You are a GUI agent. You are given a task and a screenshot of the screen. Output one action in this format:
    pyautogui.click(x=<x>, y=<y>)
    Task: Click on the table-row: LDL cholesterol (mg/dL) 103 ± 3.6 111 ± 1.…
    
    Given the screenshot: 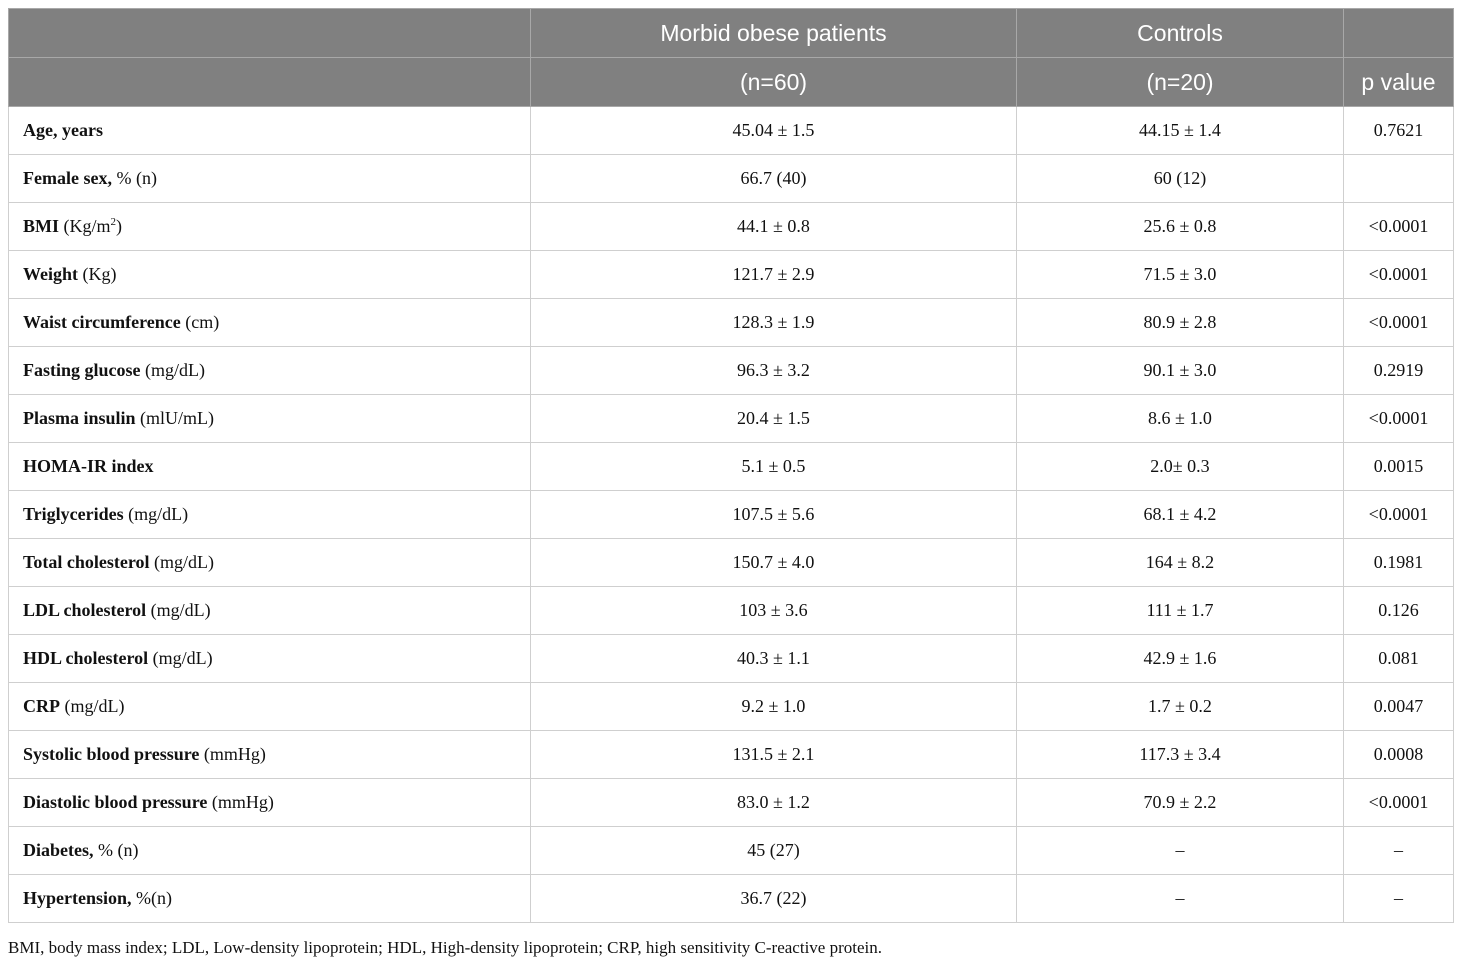 What is the action you would take?
    pyautogui.click(x=731, y=610)
    